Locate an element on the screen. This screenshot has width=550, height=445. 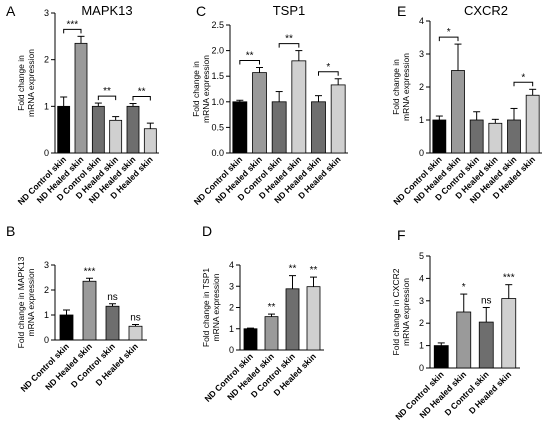
panel-d-letter: D is located at coordinates (207, 231).